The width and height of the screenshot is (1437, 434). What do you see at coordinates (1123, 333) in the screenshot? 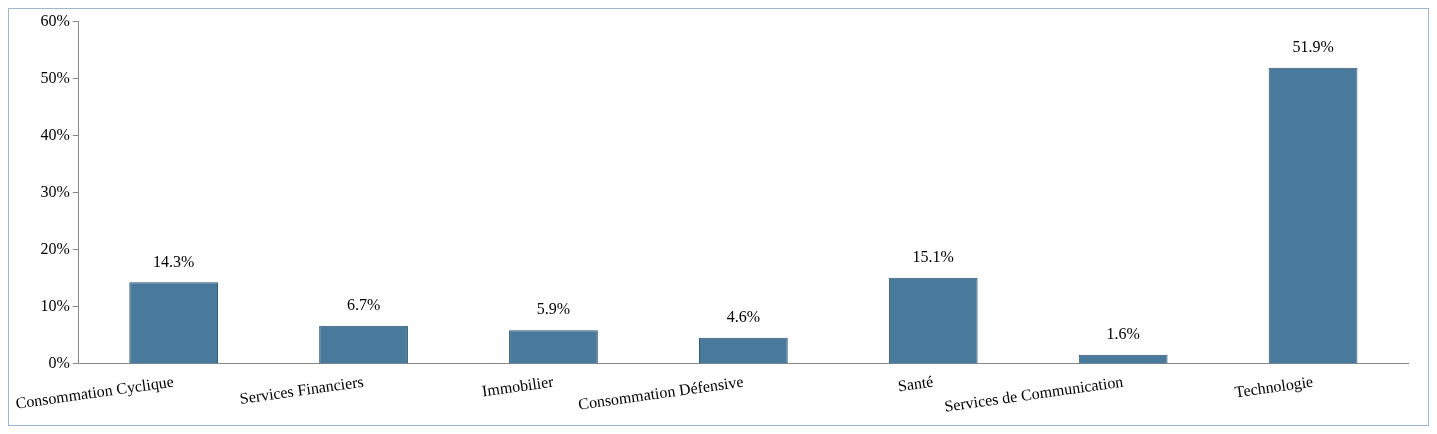
I see `data-label: 1.6%` at bounding box center [1123, 333].